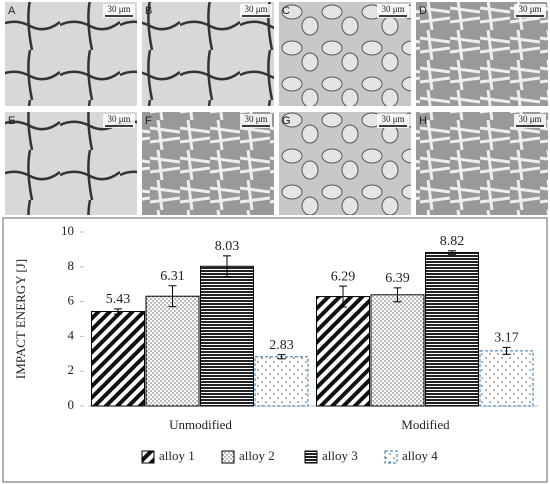  What do you see at coordinates (12, 11) in the screenshot?
I see `panel-label: A` at bounding box center [12, 11].